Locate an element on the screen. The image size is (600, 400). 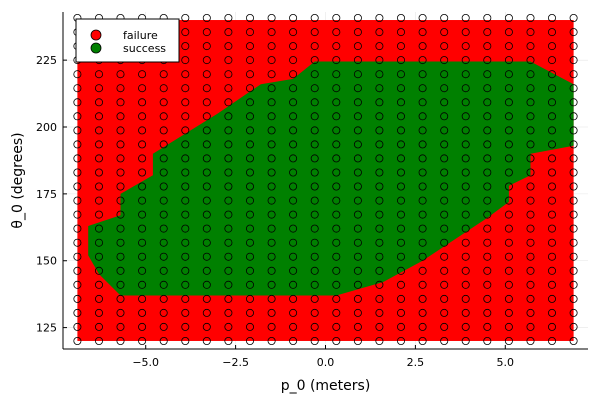
x-axis-title: p_0 (meters) is located at coordinates (326, 386).